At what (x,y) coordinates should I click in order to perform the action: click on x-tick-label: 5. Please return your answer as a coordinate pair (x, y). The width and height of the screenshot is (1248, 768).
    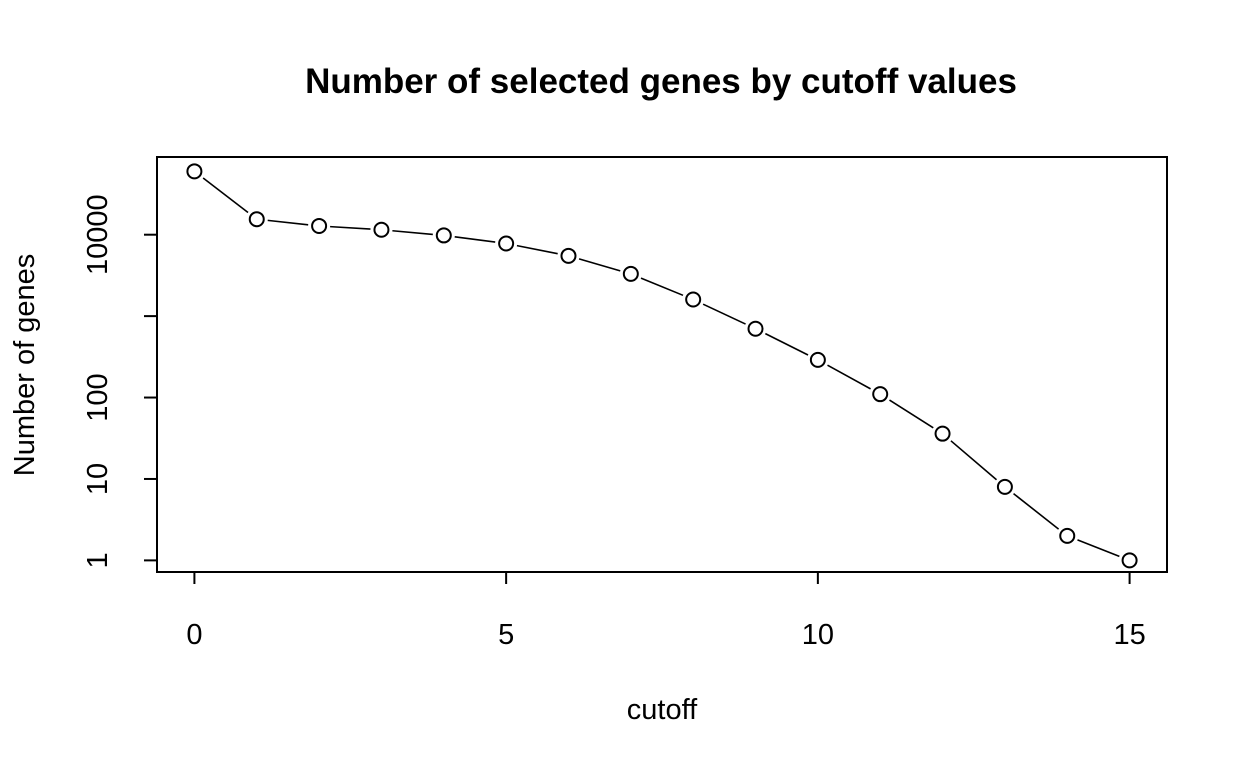
    Looking at the image, I should click on (506, 635).